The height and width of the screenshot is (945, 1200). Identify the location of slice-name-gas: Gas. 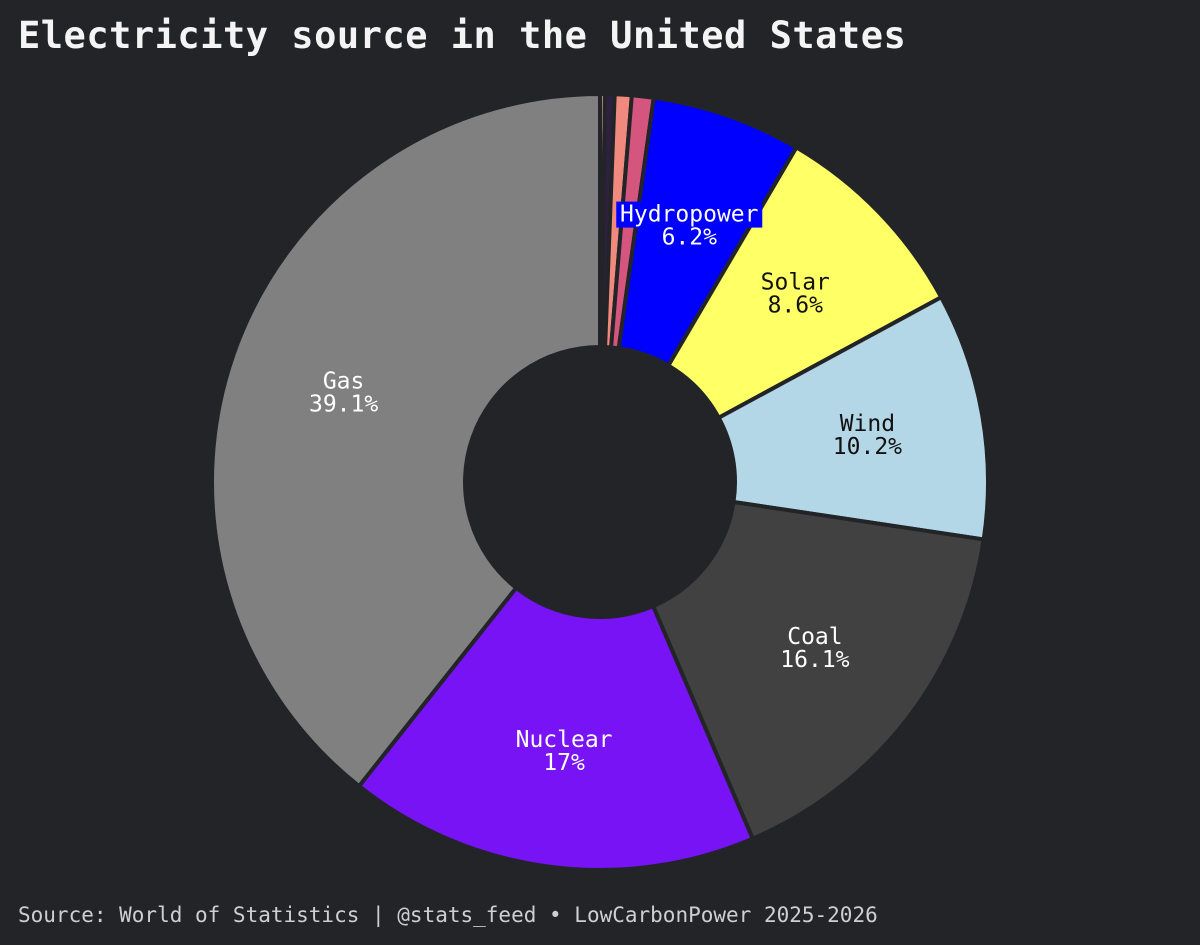
(344, 382).